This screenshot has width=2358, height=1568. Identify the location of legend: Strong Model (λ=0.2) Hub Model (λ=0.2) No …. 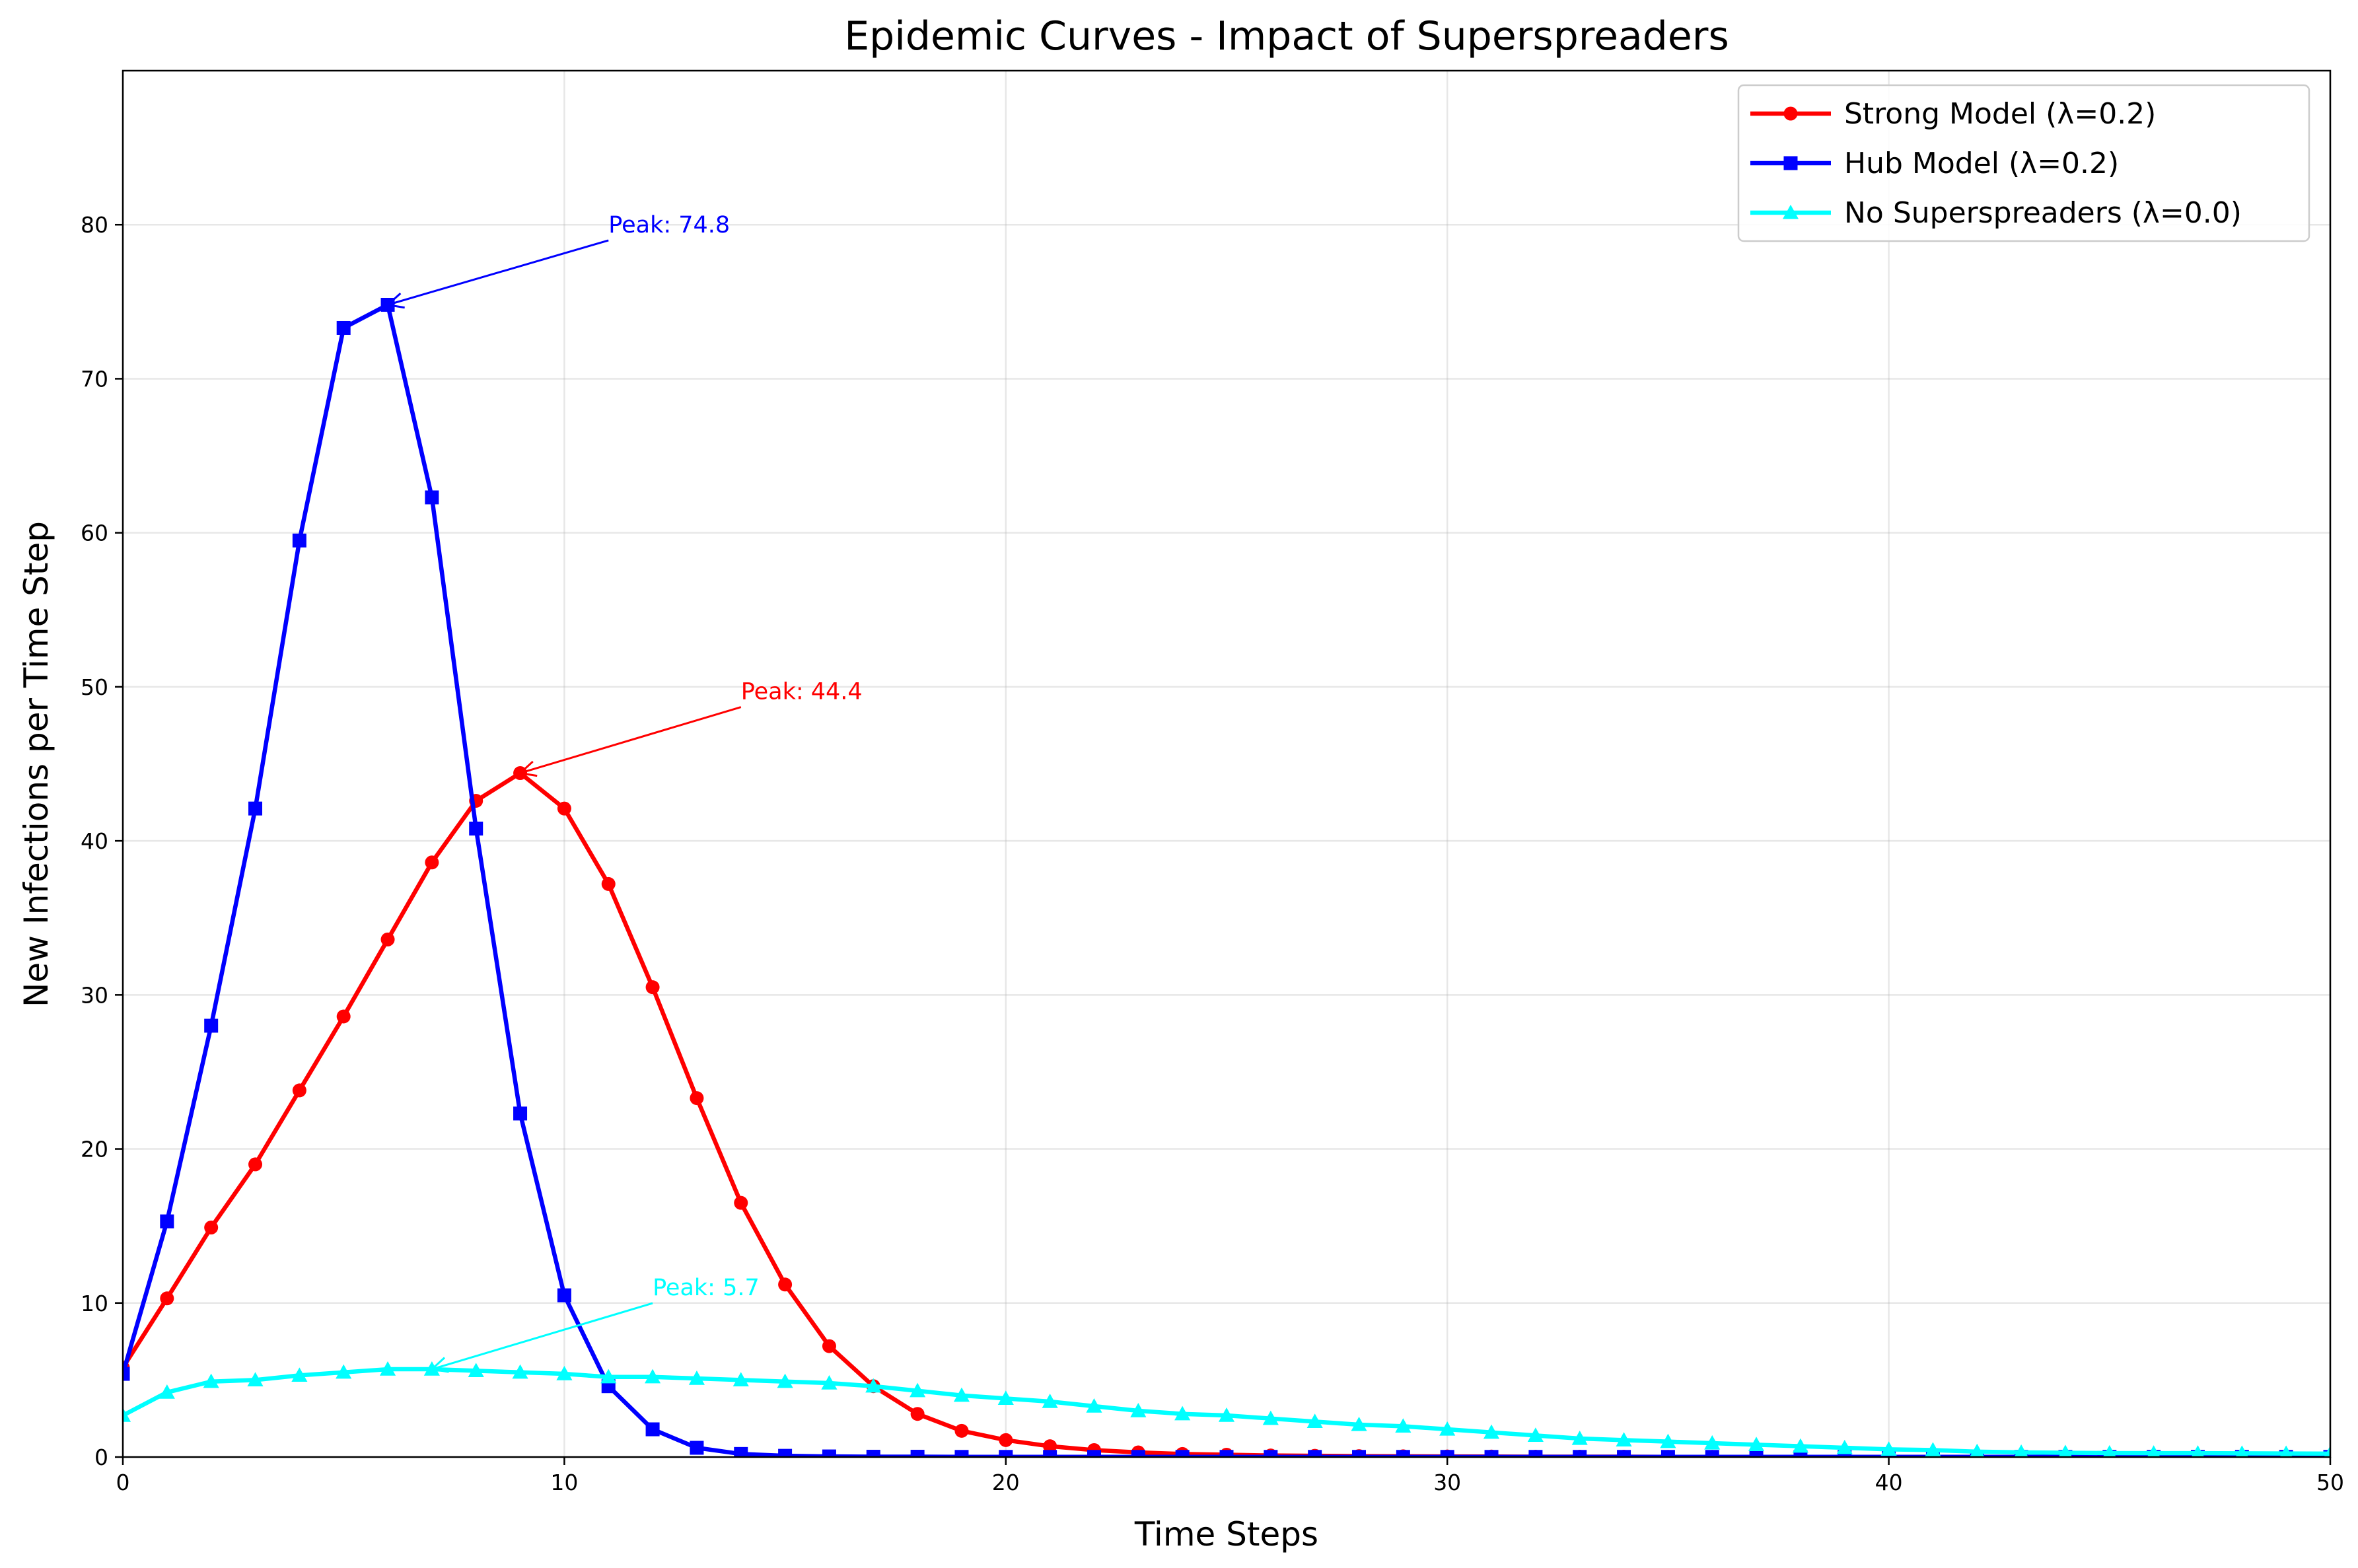
(2023, 163).